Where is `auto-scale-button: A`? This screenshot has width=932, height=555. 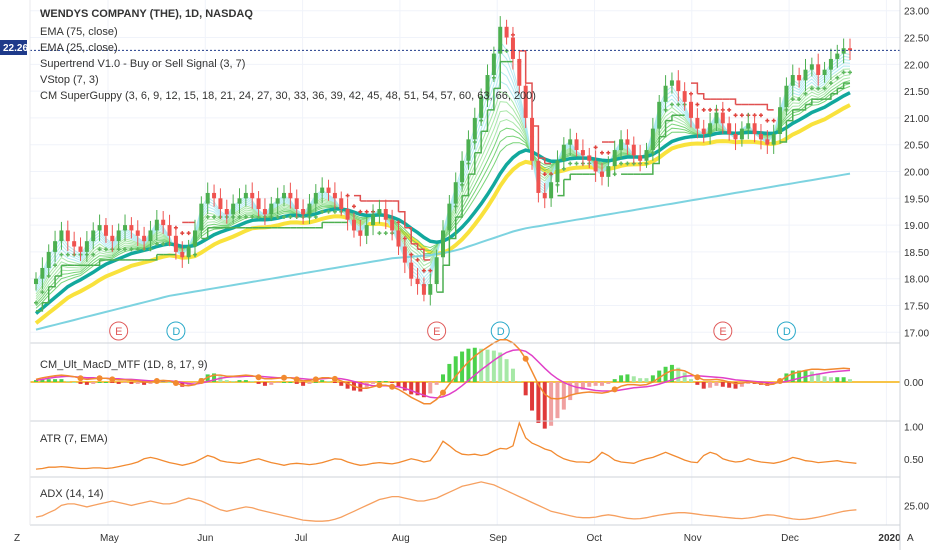
auto-scale-button: A is located at coordinates (910, 538).